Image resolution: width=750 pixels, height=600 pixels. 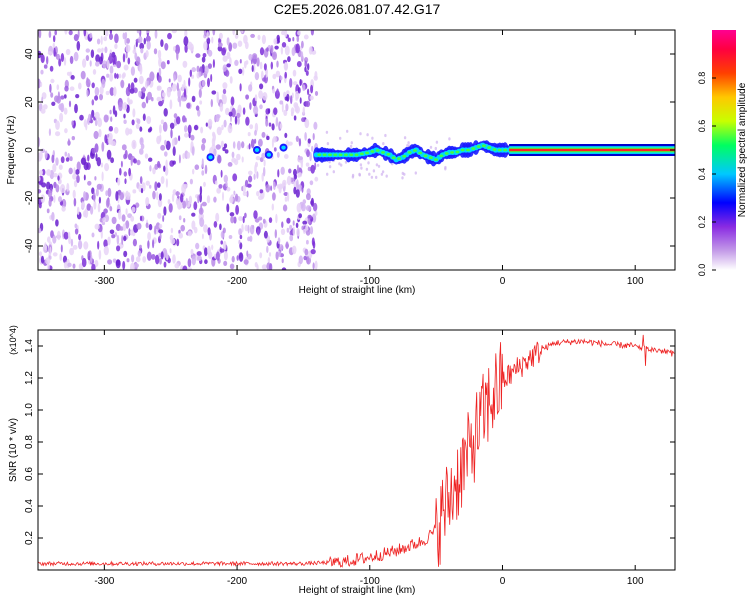 What do you see at coordinates (29, 442) in the screenshot?
I see `y-tick-label: 0.8` at bounding box center [29, 442].